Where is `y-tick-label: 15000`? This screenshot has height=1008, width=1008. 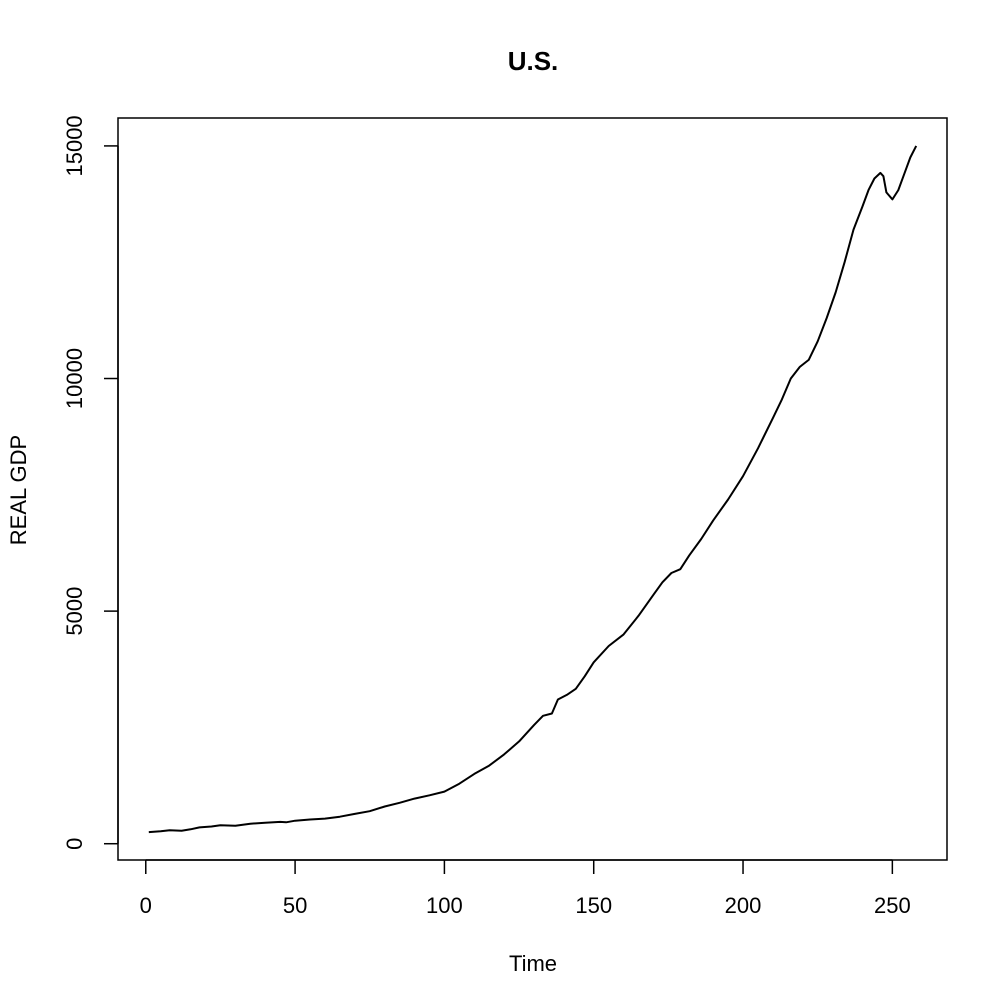 y-tick-label: 15000 is located at coordinates (74, 145).